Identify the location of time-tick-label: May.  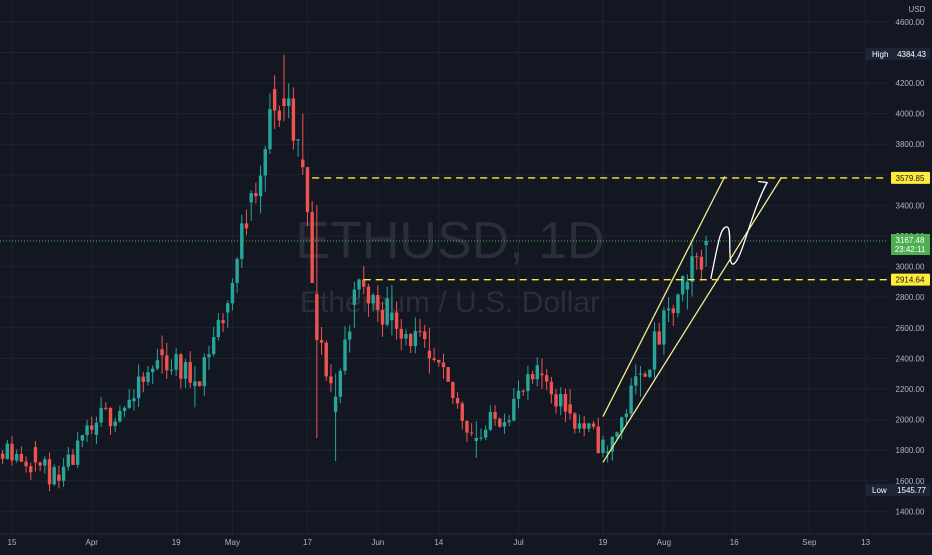
(232, 542).